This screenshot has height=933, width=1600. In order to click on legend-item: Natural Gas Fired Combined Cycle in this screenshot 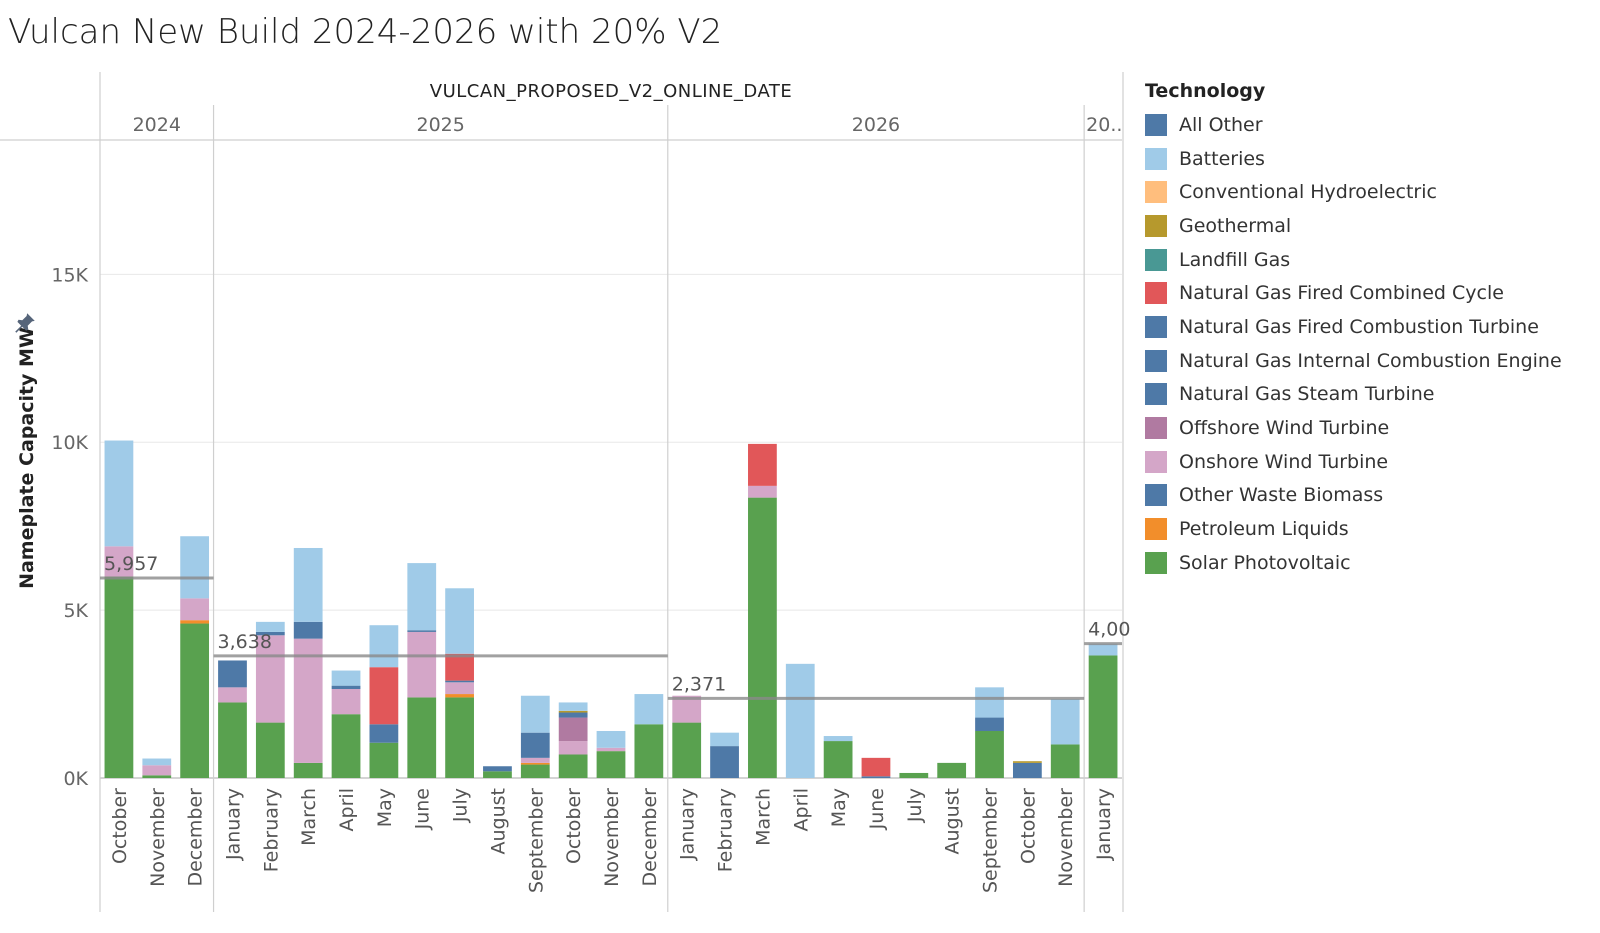, I will do `click(1370, 293)`.